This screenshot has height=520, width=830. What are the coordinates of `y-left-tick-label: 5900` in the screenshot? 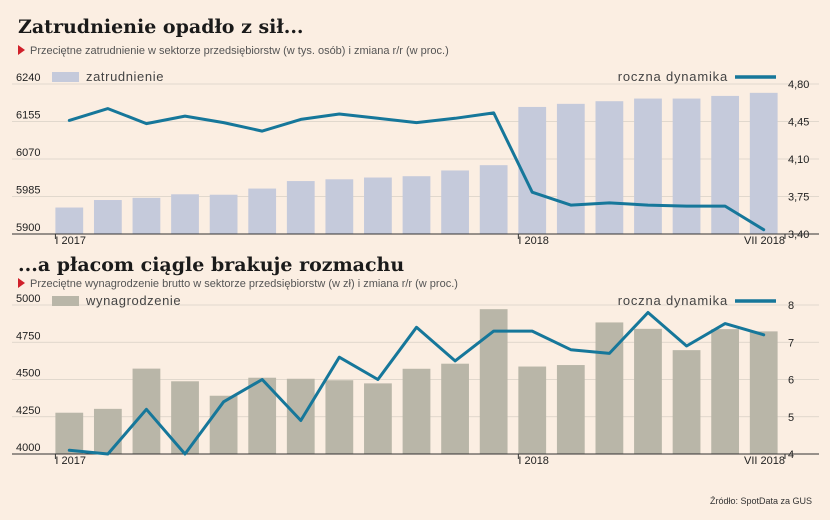 It's located at (28, 228).